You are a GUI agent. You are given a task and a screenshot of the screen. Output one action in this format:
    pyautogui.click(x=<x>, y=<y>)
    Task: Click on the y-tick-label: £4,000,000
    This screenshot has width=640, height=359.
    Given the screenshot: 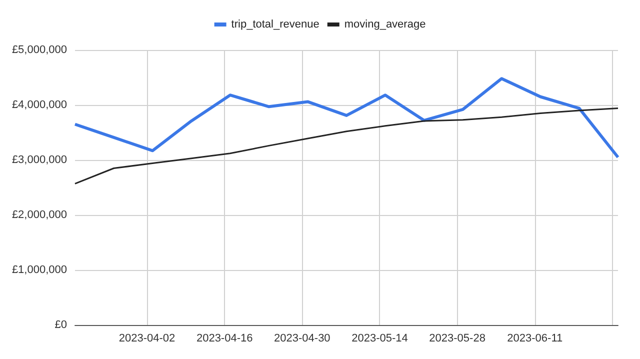 What is the action you would take?
    pyautogui.click(x=39, y=105)
    